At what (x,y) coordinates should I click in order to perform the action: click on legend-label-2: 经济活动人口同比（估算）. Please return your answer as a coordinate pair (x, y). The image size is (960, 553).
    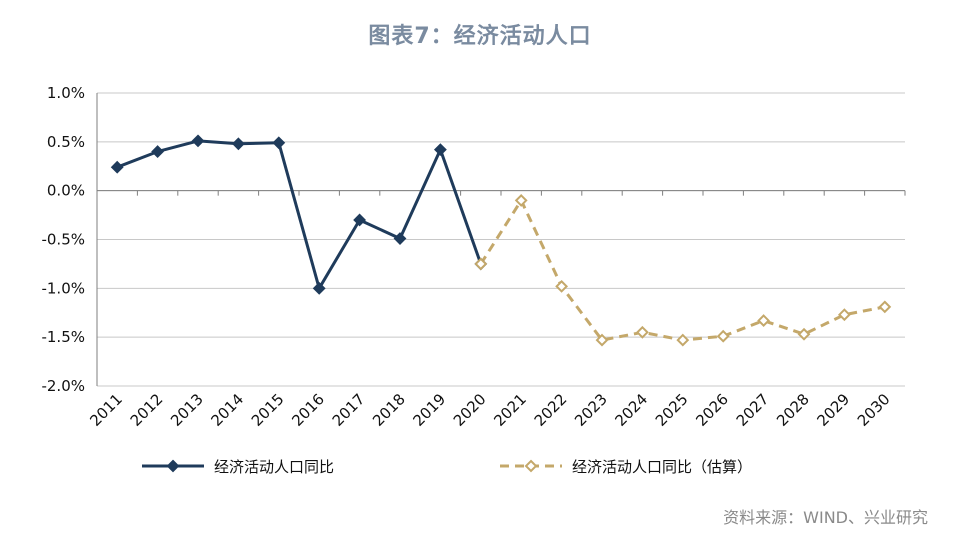
    Looking at the image, I should click on (662, 467).